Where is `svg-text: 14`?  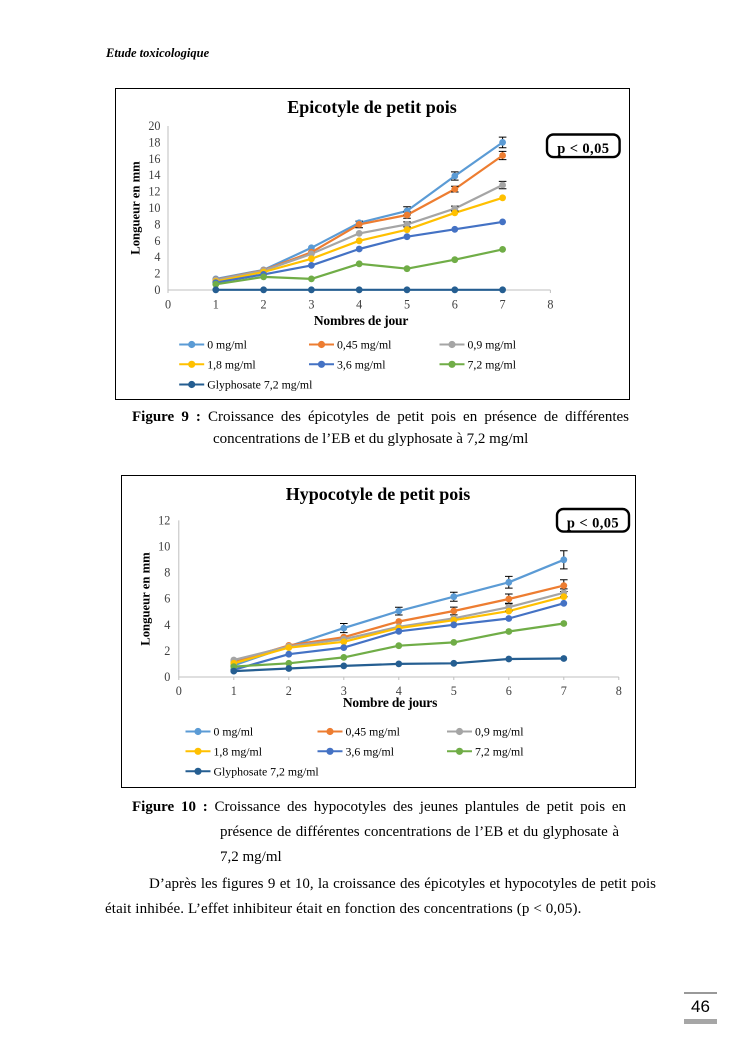 svg-text: 14 is located at coordinates (154, 175).